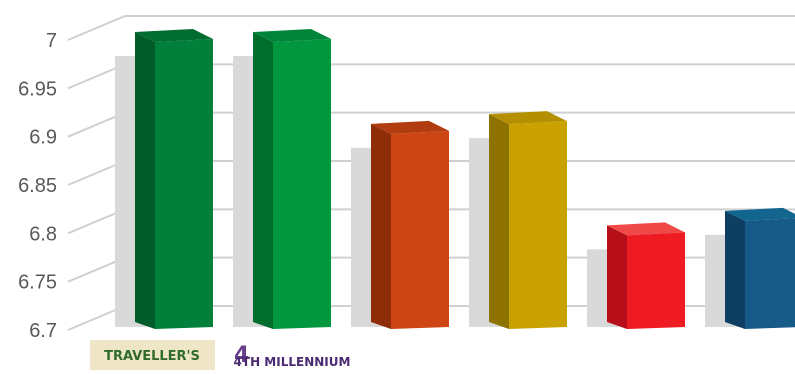  Describe the element at coordinates (43, 331) in the screenshot. I see `y-tick-label: 6.7` at that location.